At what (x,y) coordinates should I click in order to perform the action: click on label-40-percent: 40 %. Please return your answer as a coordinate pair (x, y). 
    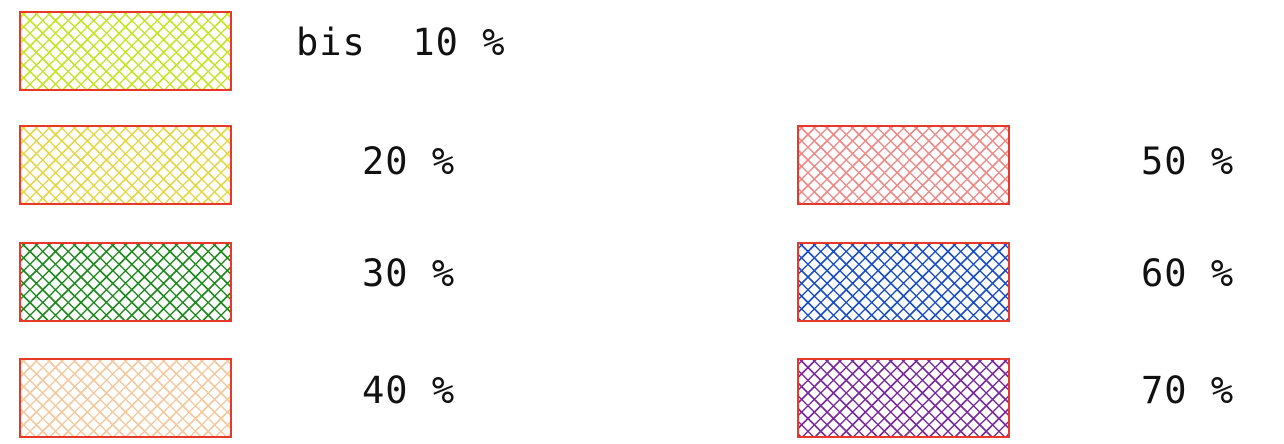
    Looking at the image, I should click on (409, 390).